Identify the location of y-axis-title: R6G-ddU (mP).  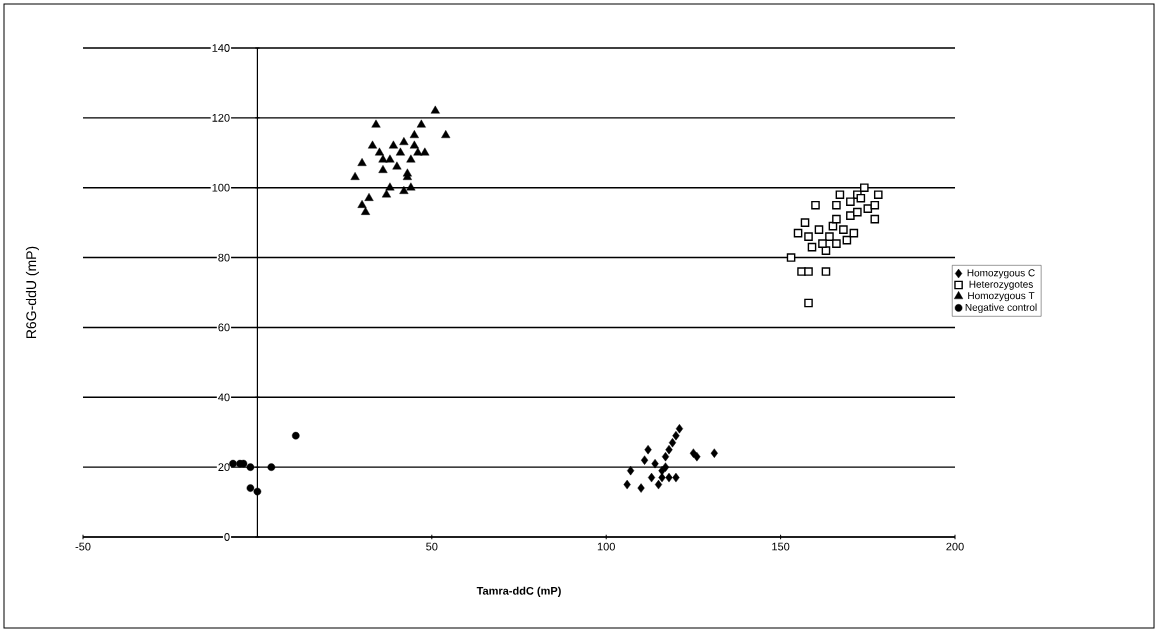
(32, 292).